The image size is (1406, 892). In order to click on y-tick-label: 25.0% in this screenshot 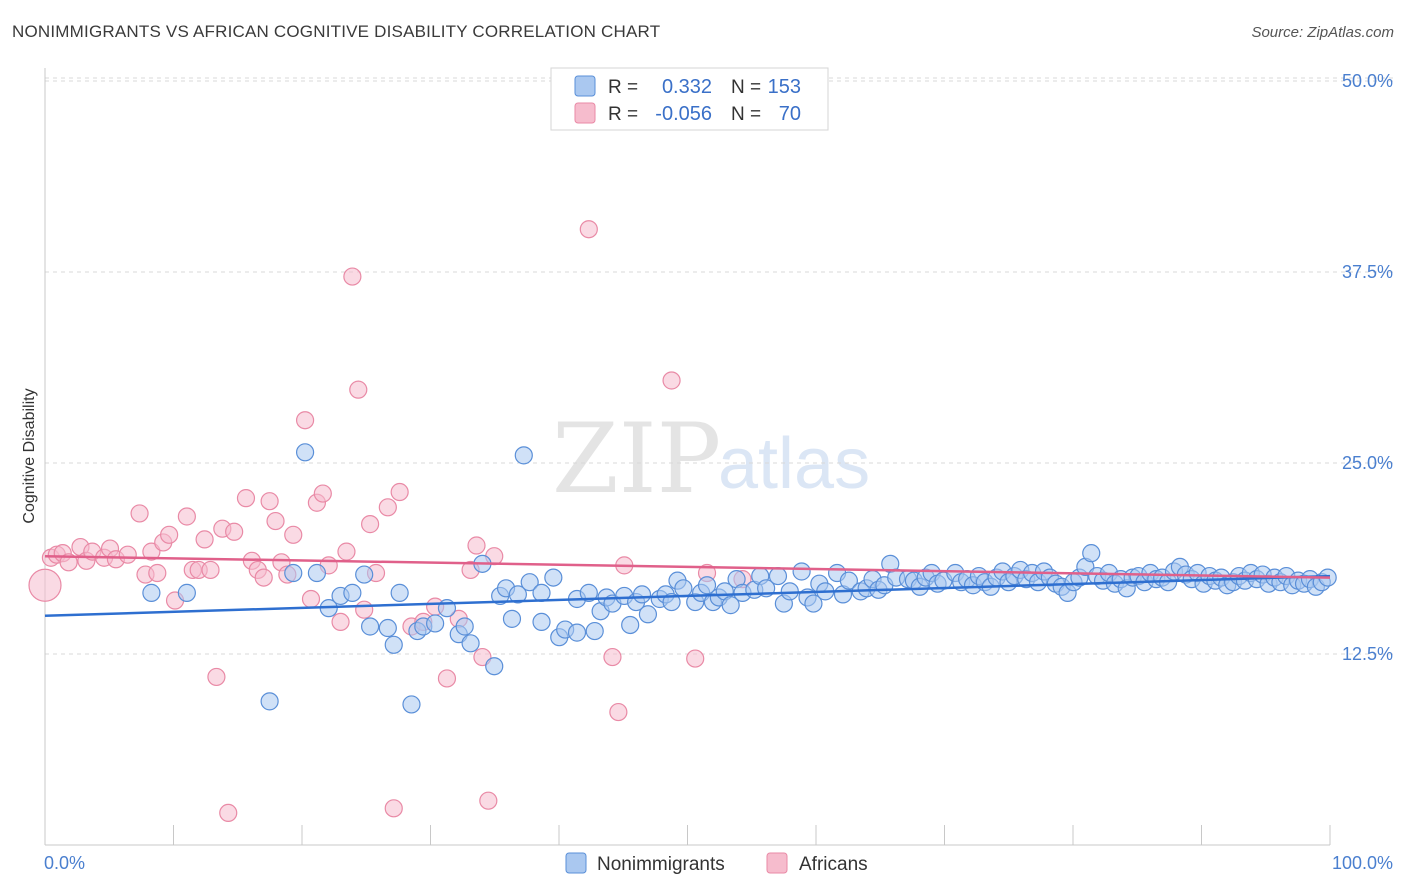, I will do `click(1367, 463)`.